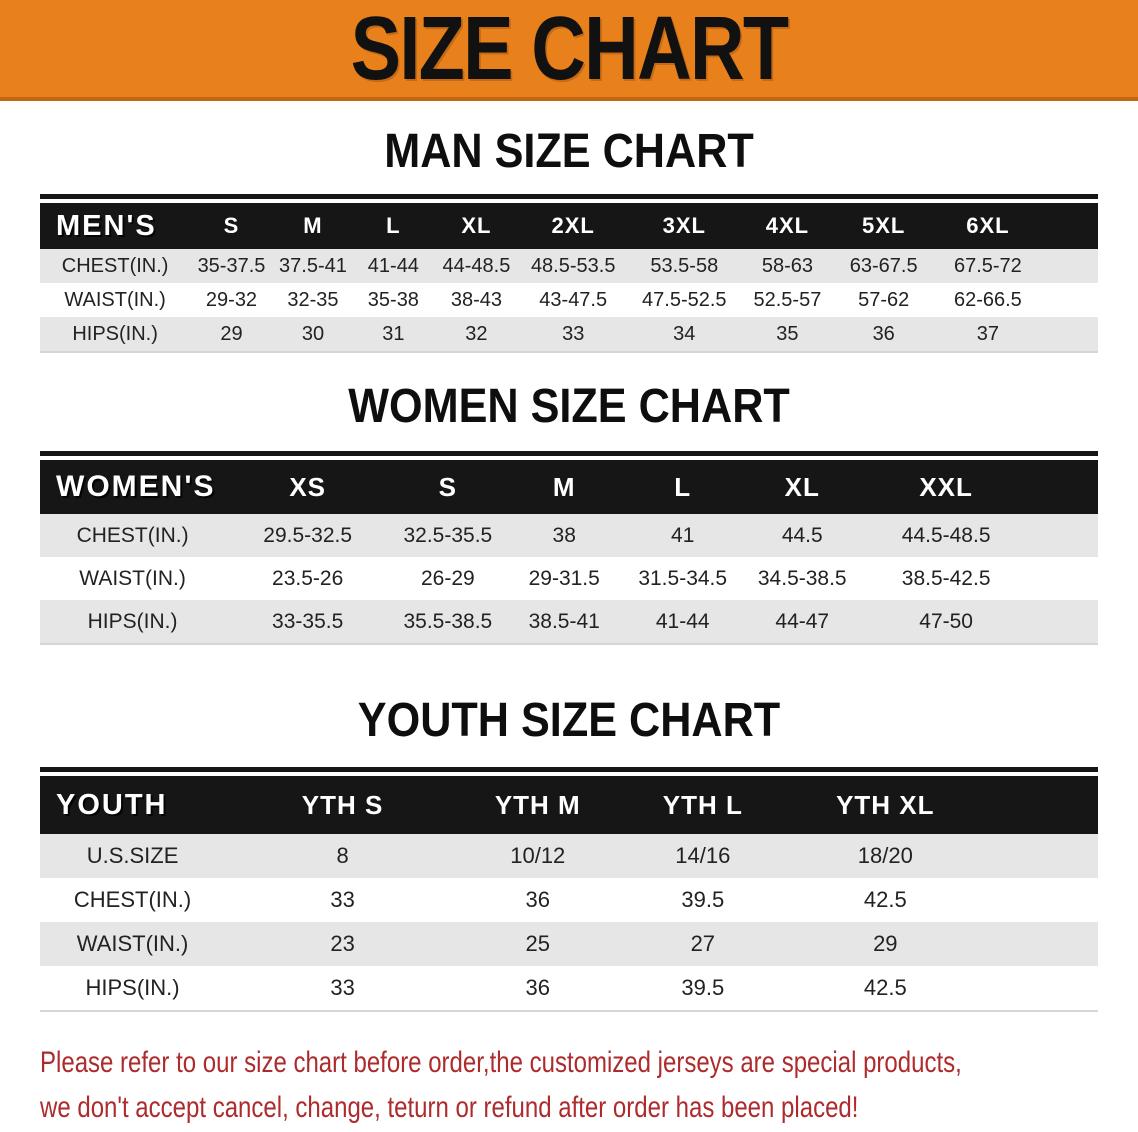  What do you see at coordinates (342, 804) in the screenshot?
I see `size-column-header: YTH S` at bounding box center [342, 804].